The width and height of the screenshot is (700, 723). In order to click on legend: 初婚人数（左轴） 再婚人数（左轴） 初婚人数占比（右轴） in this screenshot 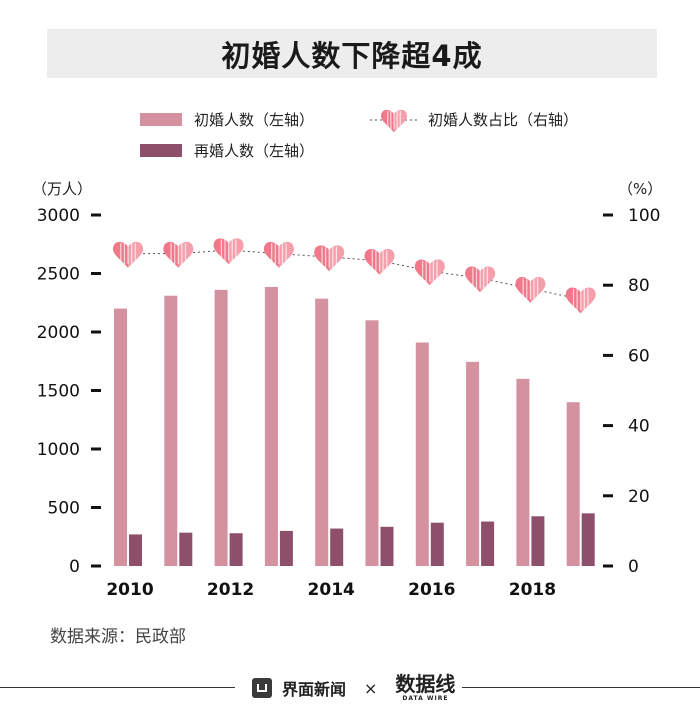, I will do `click(359, 134)`.